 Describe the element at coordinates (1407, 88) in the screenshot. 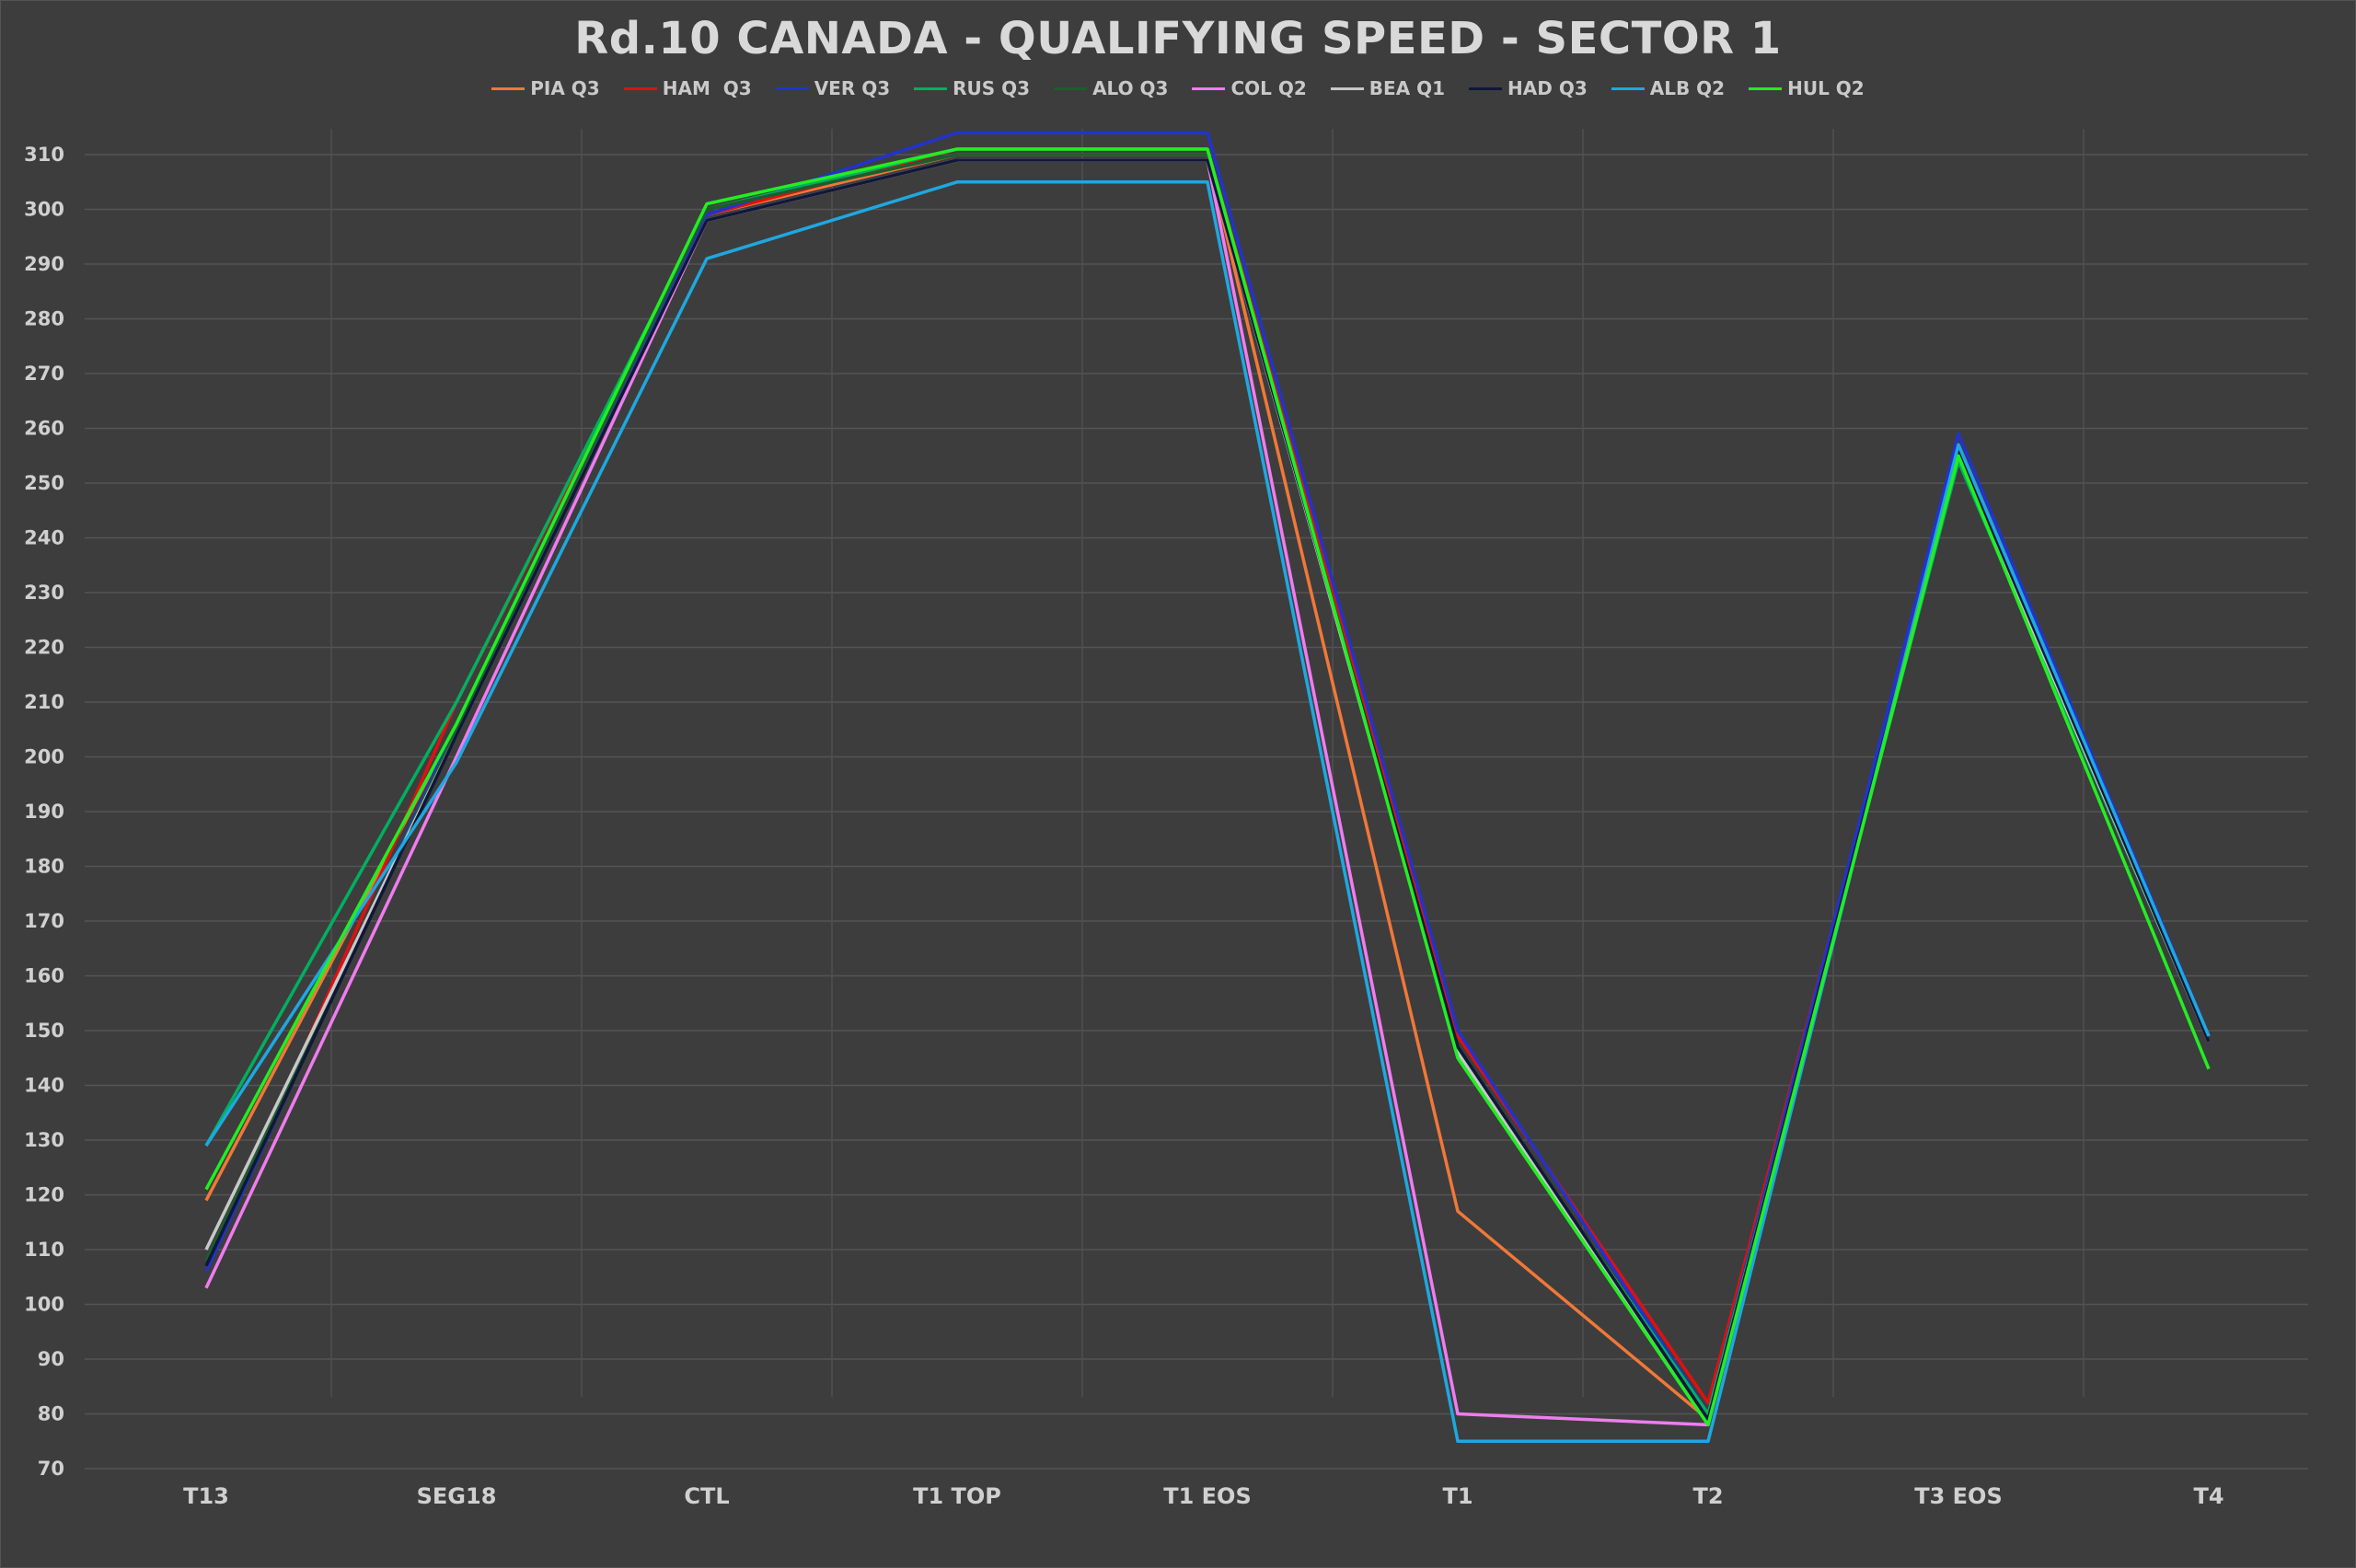

I see `legend-label: BEA Q1` at that location.